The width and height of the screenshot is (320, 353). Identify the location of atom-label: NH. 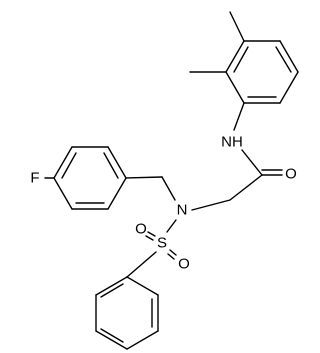
(232, 142).